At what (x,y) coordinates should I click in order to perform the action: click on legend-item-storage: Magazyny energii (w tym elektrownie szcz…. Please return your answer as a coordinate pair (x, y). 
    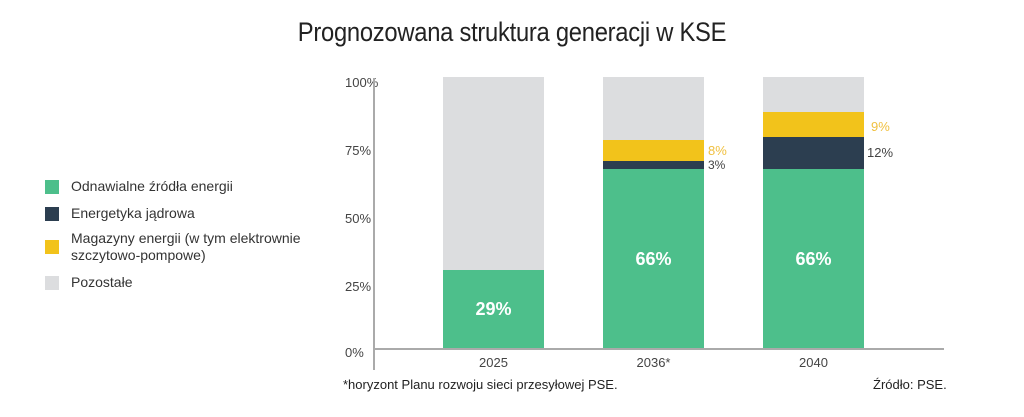
    Looking at the image, I should click on (173, 247).